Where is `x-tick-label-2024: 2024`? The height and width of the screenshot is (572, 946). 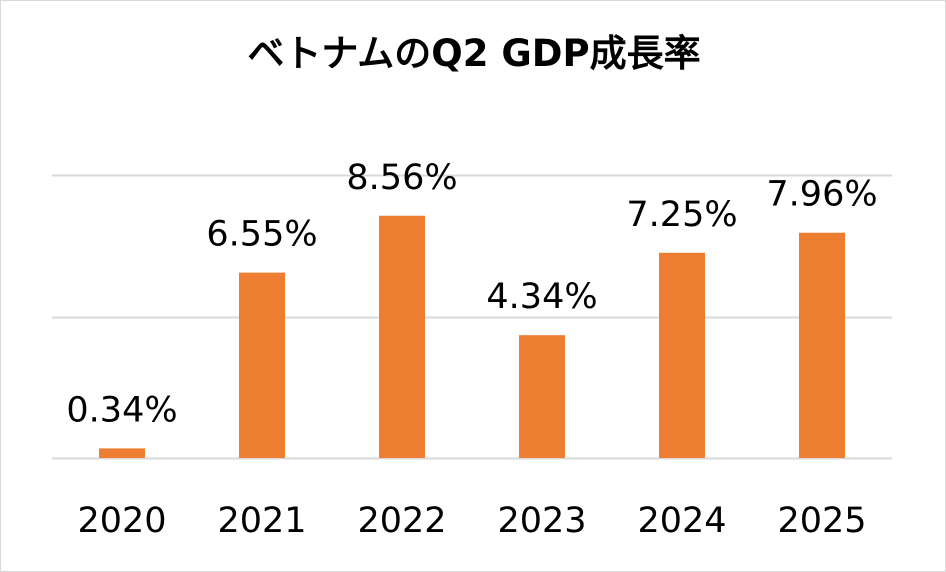
x-tick-label-2024: 2024 is located at coordinates (681, 521).